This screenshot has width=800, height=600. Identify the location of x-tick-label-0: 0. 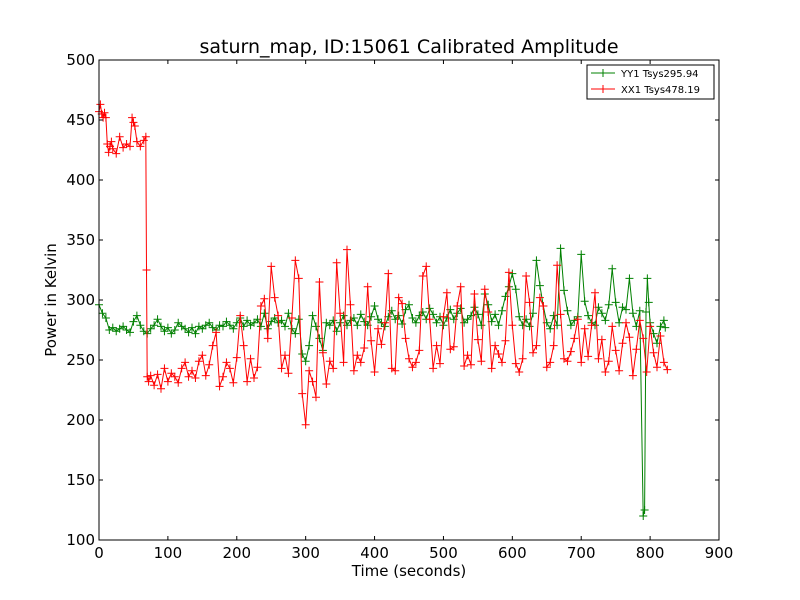
(99, 553).